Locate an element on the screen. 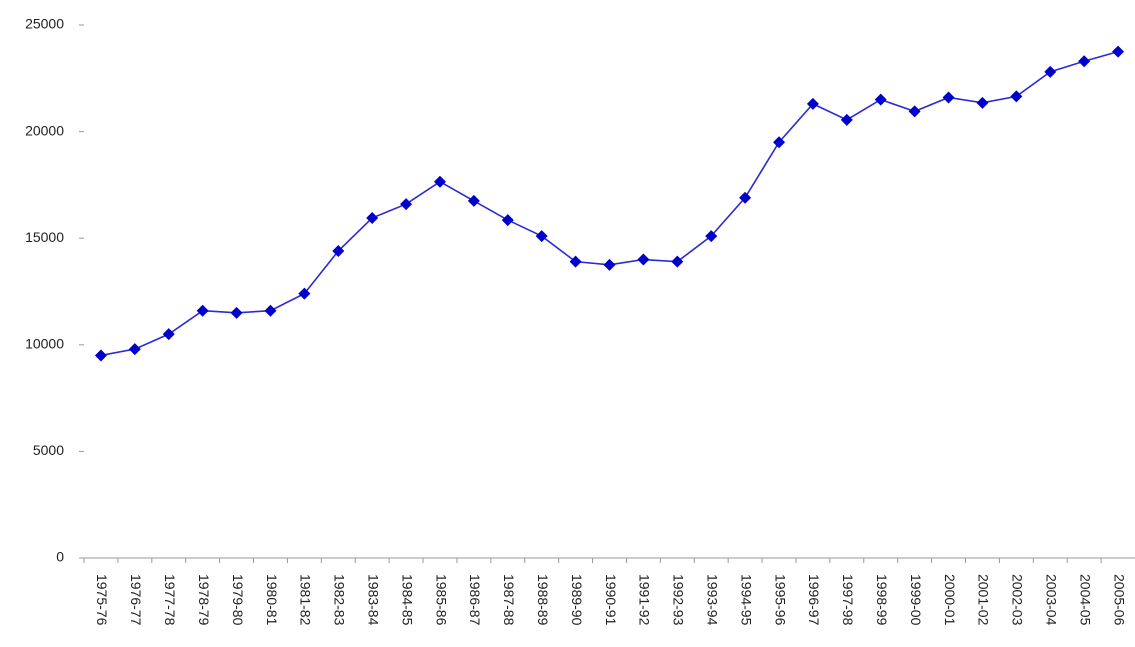 The width and height of the screenshot is (1135, 647). x-tick-label: 1988-89 is located at coordinates (543, 600).